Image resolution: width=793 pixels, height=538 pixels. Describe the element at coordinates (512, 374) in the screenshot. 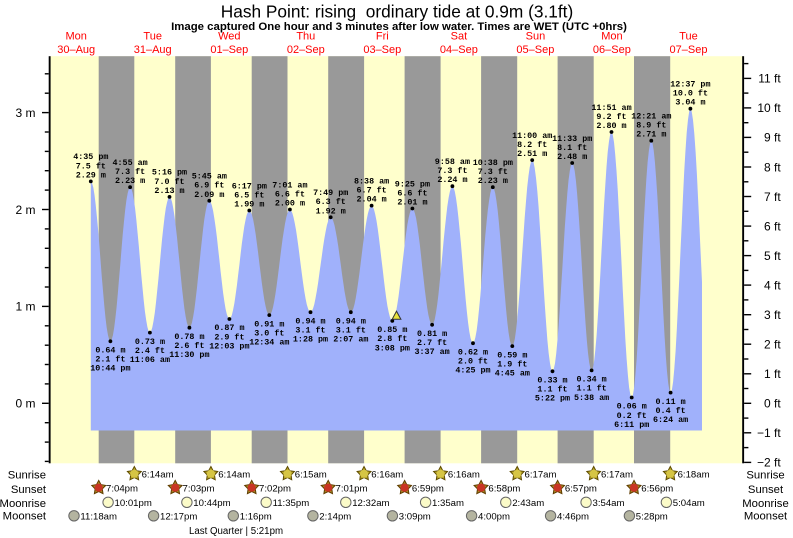

I see `svg-text: 4:45 am` at that location.